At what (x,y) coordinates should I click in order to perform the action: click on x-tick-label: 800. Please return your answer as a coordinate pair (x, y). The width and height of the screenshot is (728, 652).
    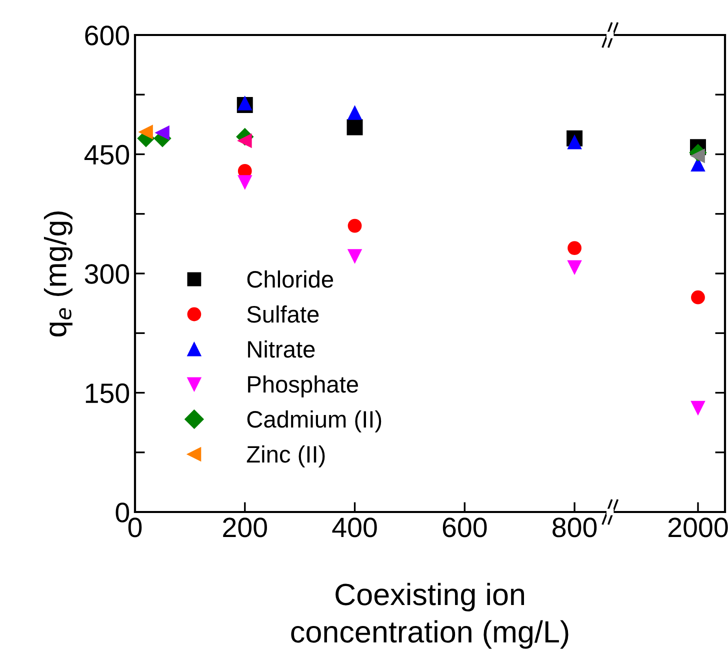
    Looking at the image, I should click on (574, 528).